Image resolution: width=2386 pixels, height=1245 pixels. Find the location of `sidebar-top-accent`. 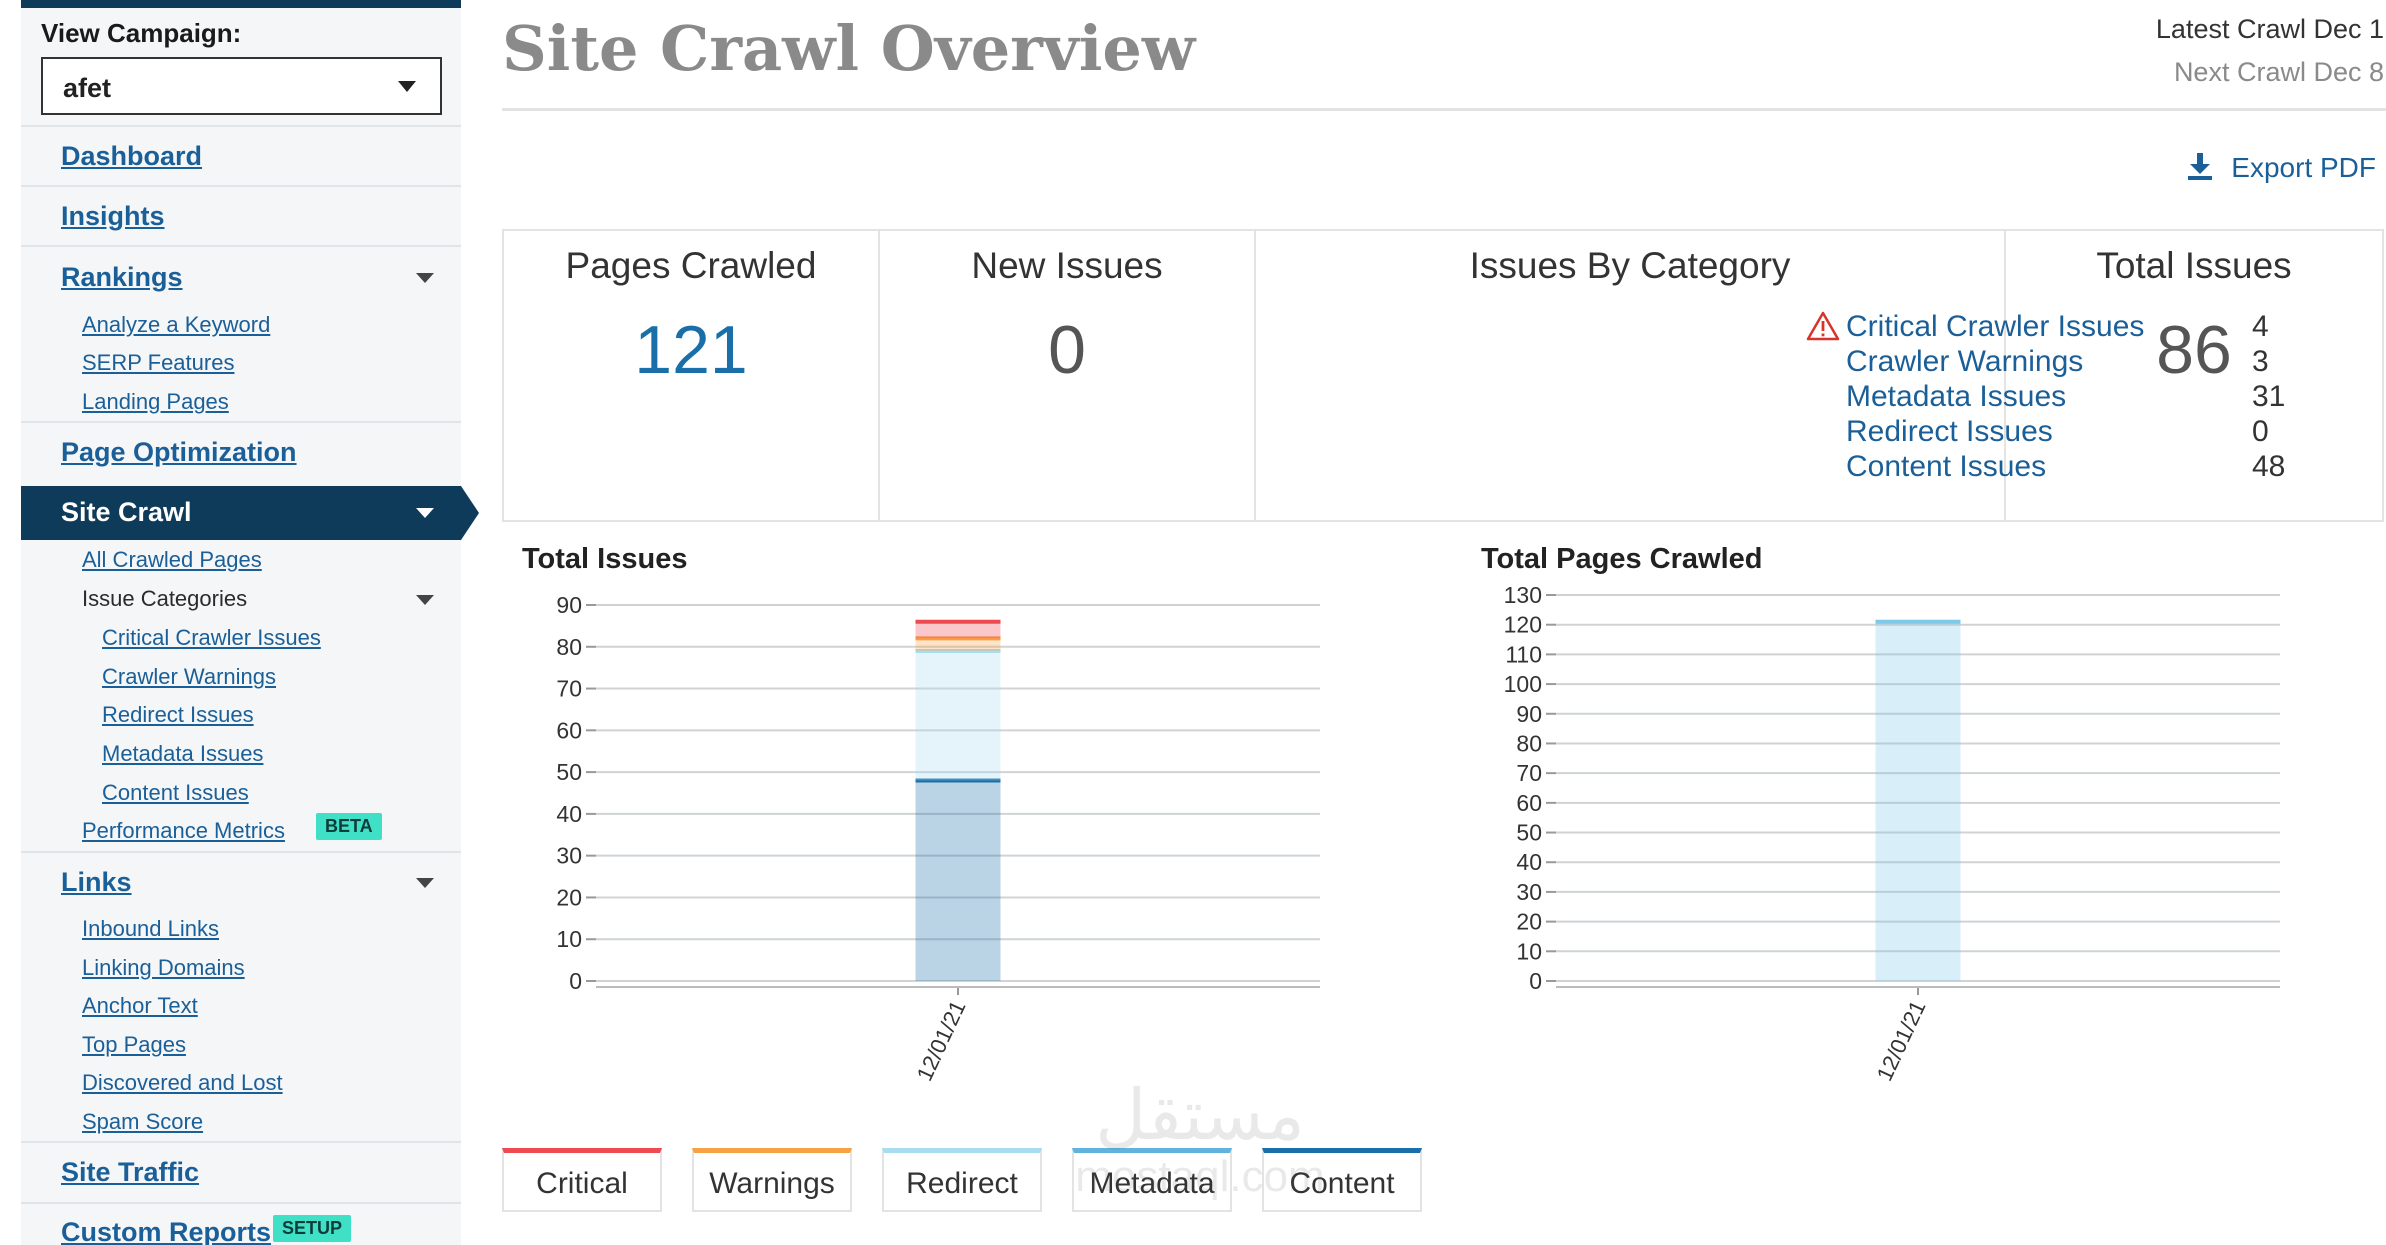

sidebar-top-accent is located at coordinates (241, 4).